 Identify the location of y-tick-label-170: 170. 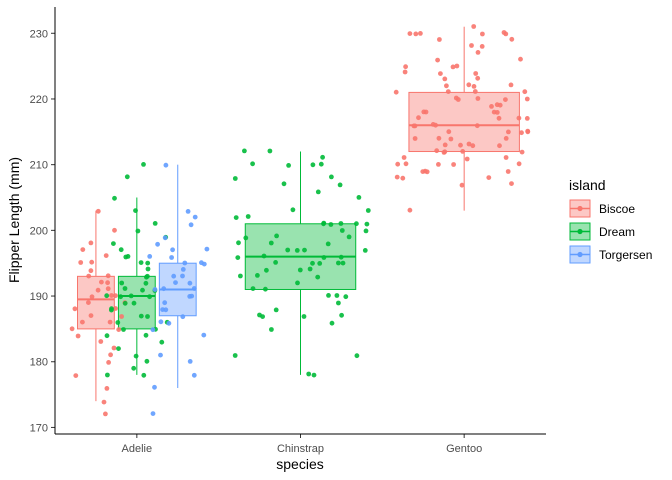
(39, 428).